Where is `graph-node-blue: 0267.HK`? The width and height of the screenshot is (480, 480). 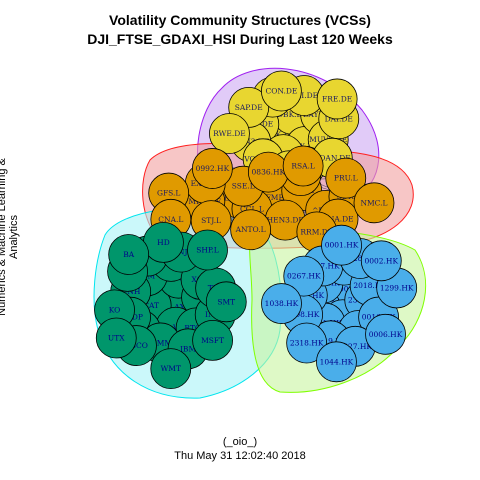
graph-node-blue: 0267.HK is located at coordinates (304, 276).